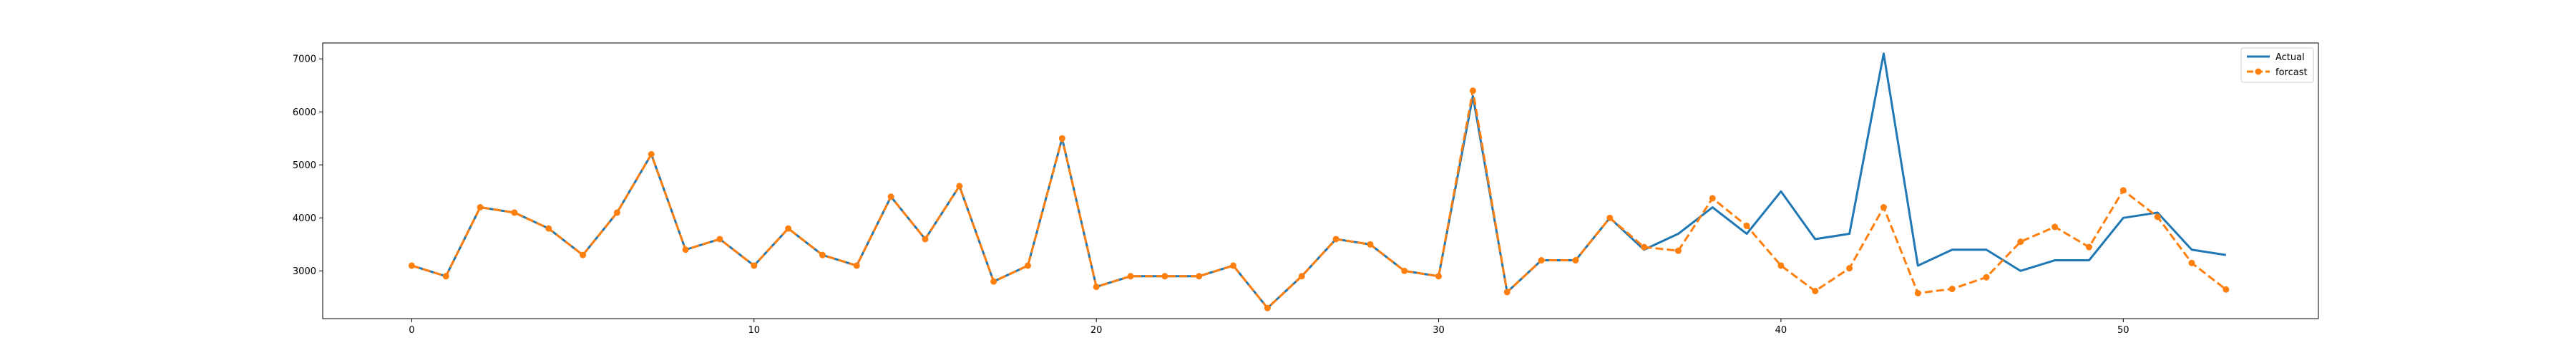 This screenshot has height=358, width=2576. Describe the element at coordinates (2277, 65) in the screenshot. I see `legend: Actual forcast` at that location.